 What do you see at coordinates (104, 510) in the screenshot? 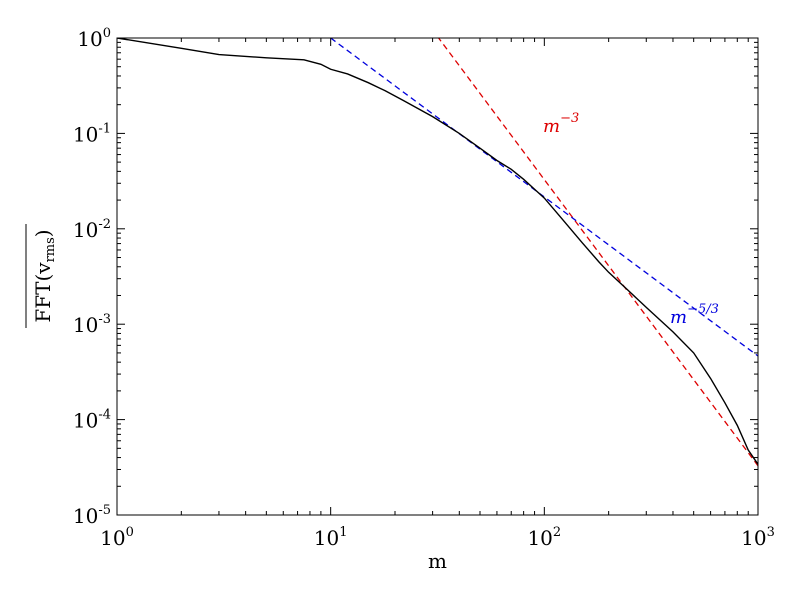
I see `y-tick-label-exponent: -5` at bounding box center [104, 510].